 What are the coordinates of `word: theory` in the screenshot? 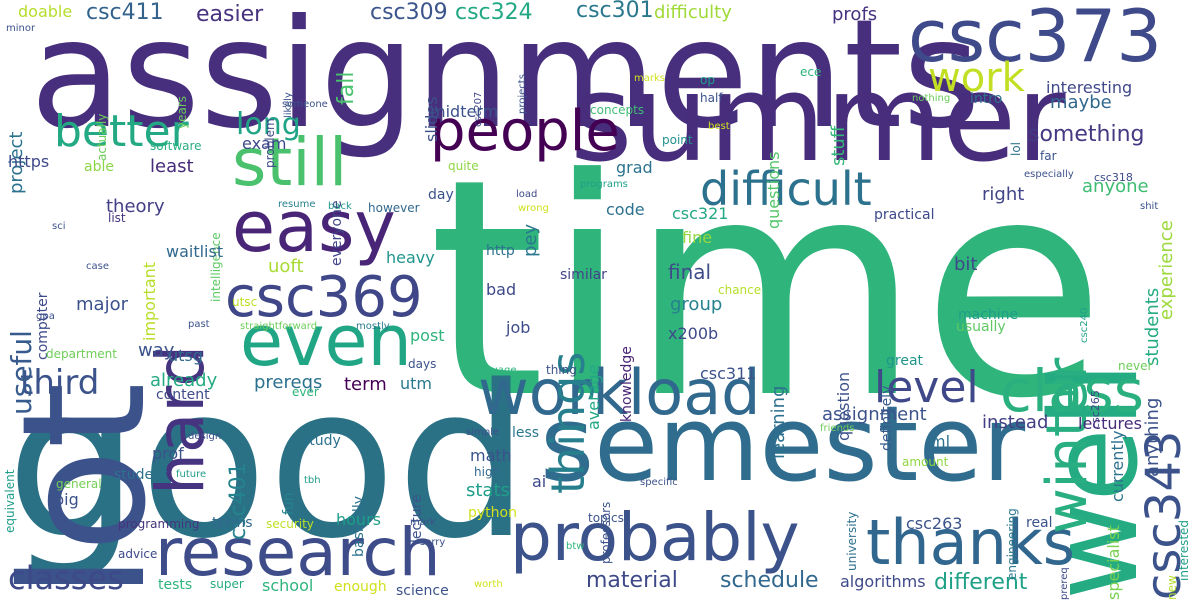 It's located at (135, 206).